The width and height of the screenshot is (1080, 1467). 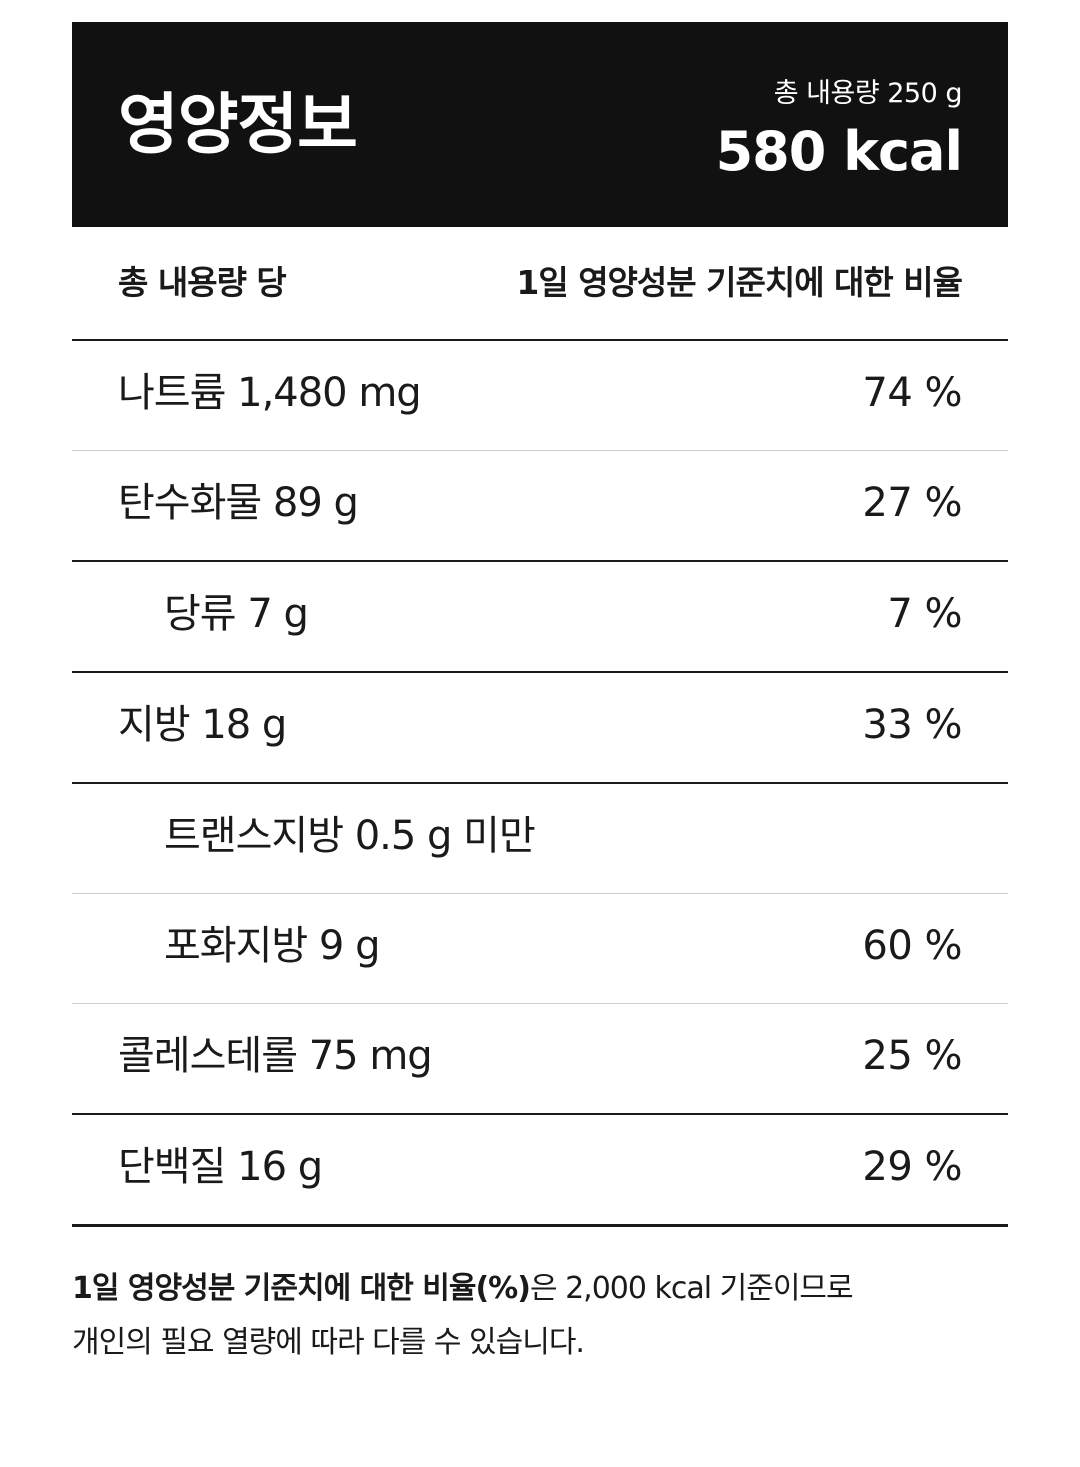 I want to click on total-amount: 총 내용량 250 g, so click(x=868, y=93).